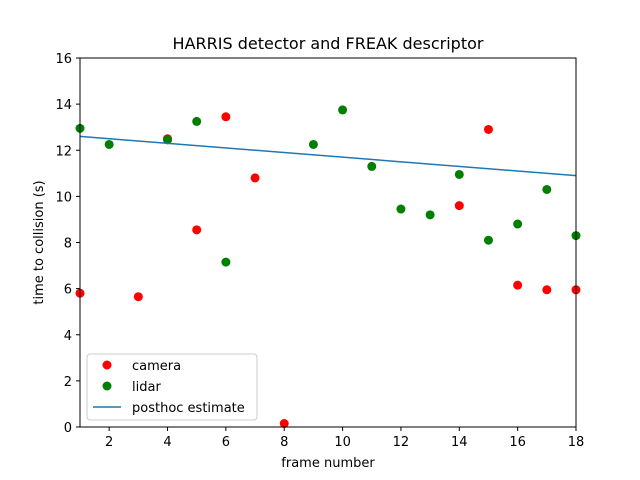  What do you see at coordinates (401, 442) in the screenshot?
I see `x-tick-label: 12` at bounding box center [401, 442].